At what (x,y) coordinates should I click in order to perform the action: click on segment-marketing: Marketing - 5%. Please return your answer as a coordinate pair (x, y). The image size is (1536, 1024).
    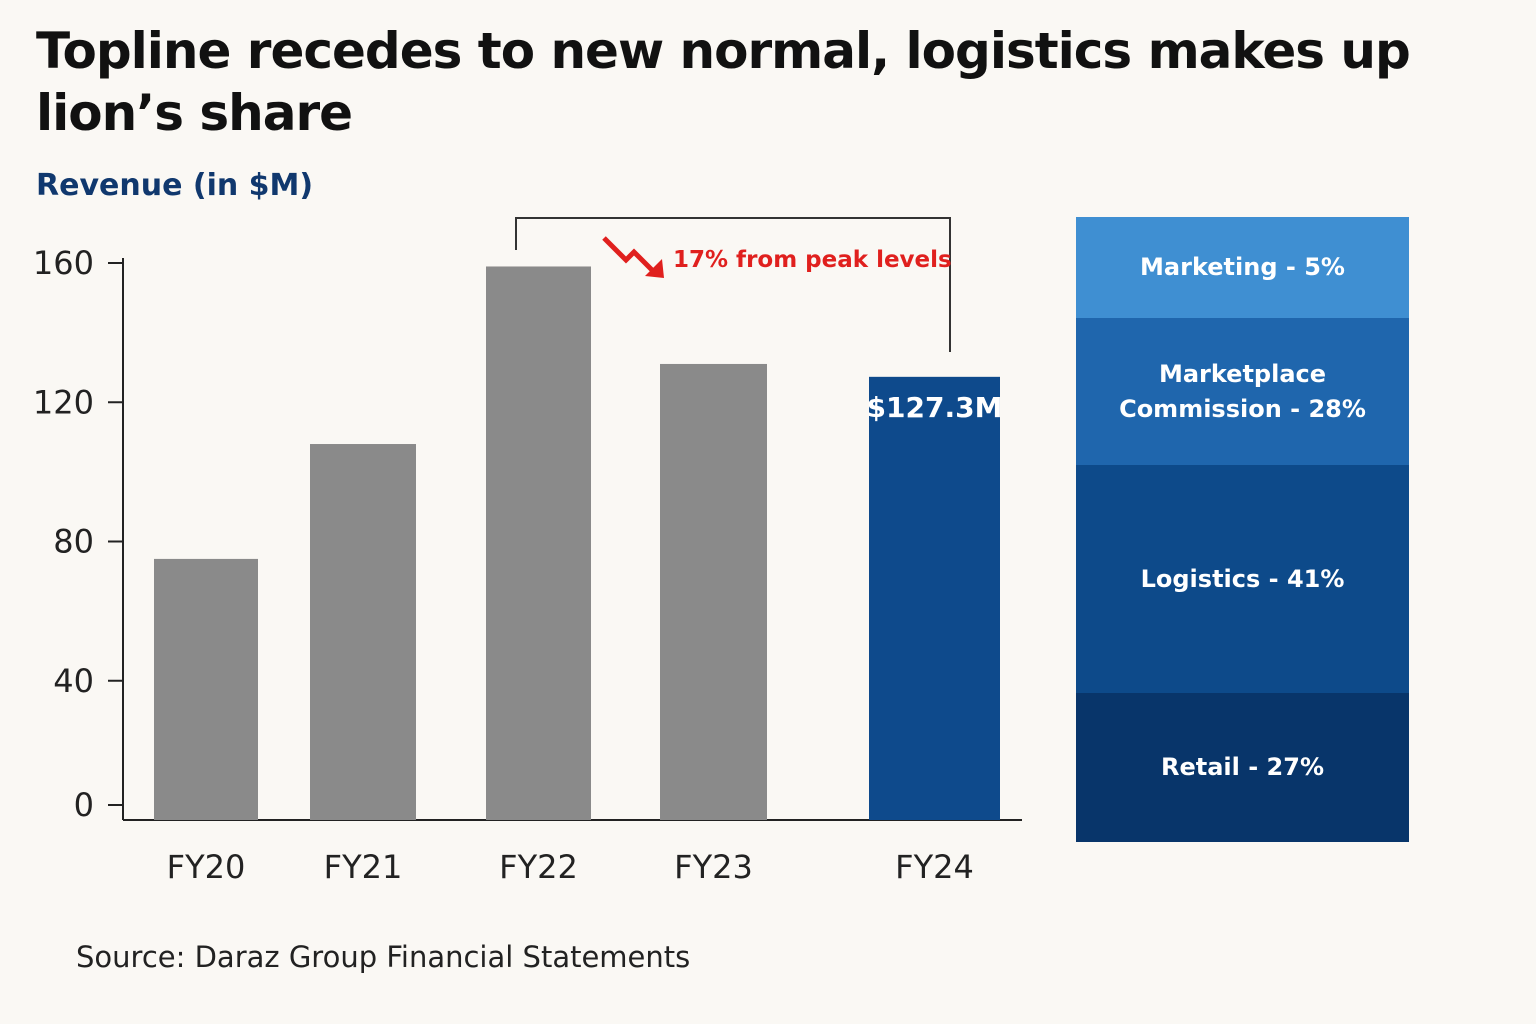
    Looking at the image, I should click on (1242, 267).